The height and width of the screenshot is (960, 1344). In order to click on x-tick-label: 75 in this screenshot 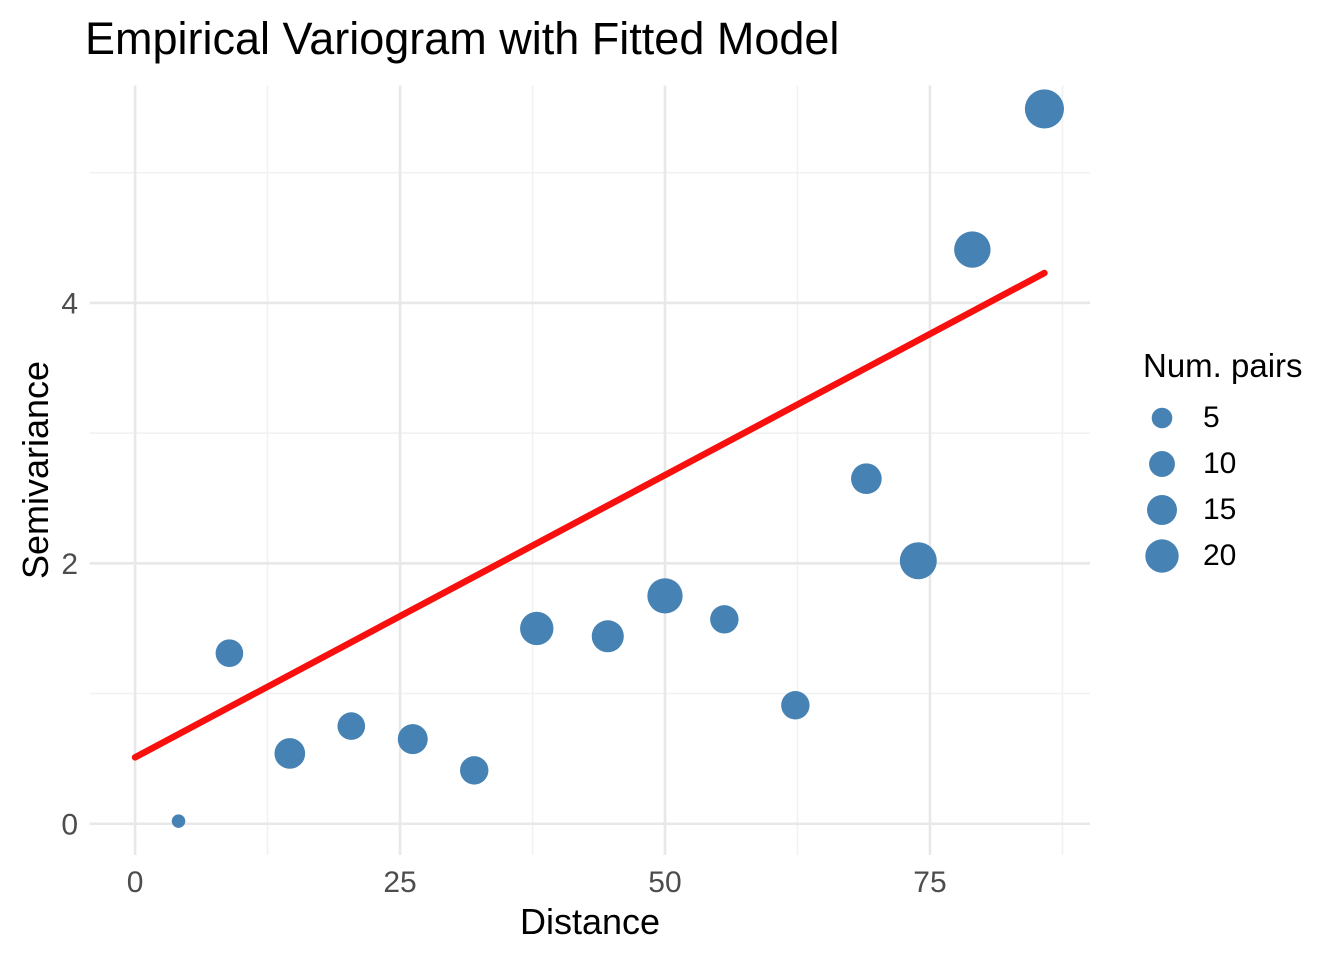, I will do `click(929, 882)`.